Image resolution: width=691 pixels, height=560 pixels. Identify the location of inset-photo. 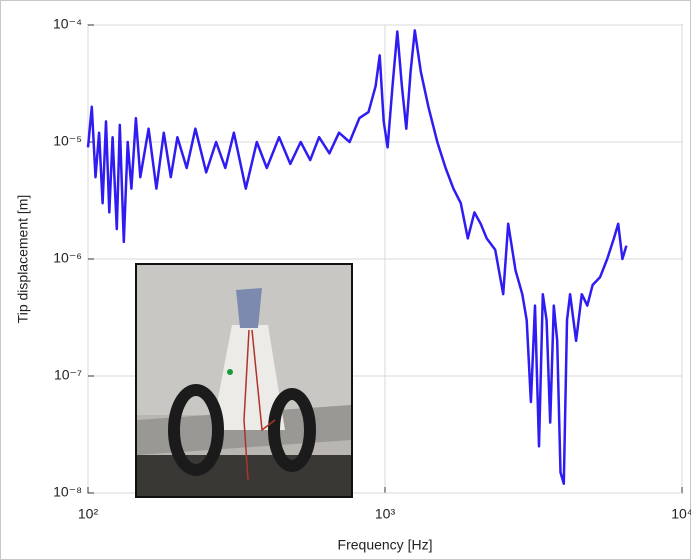
(244, 380).